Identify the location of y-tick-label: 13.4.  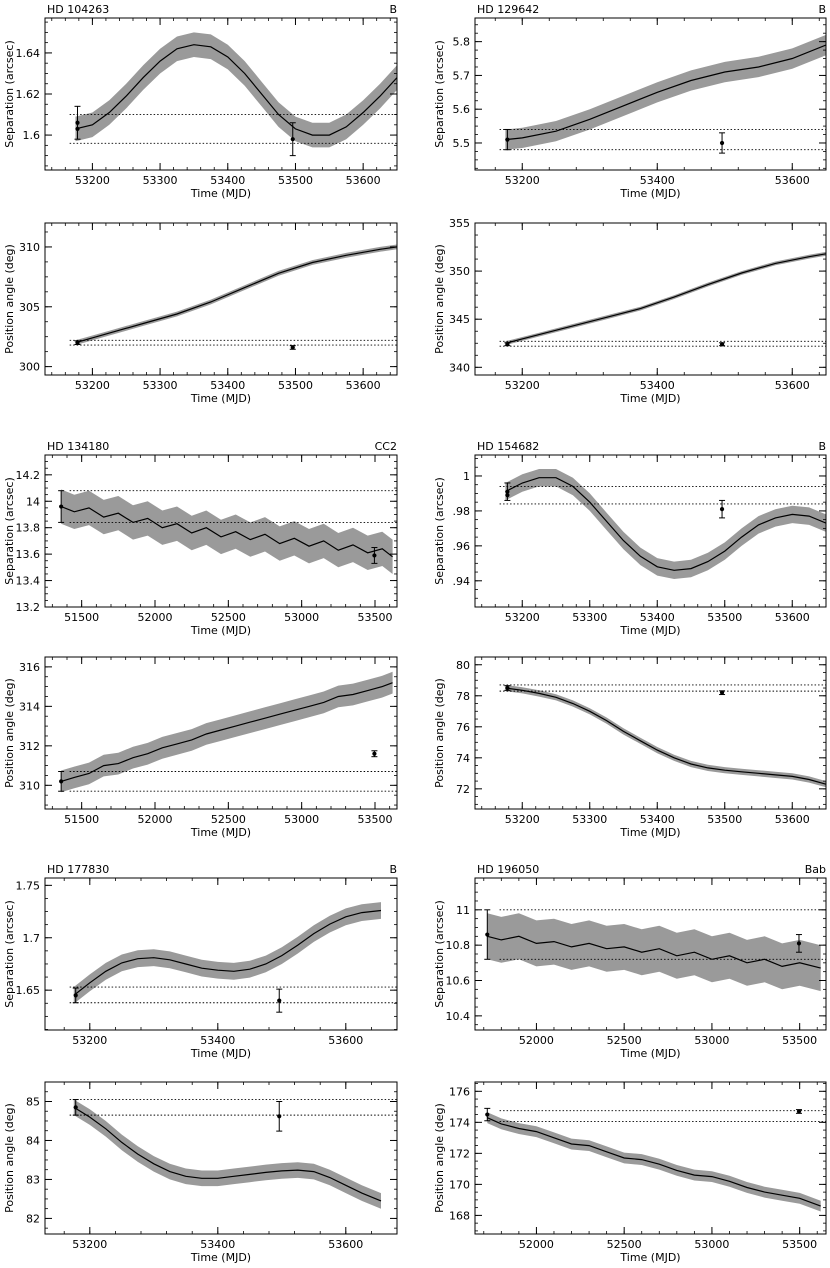
(28, 581).